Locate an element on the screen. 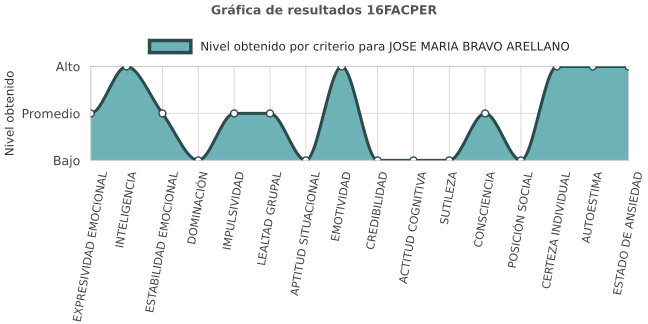 The width and height of the screenshot is (648, 324). category-label: Promedio is located at coordinates (51, 113).